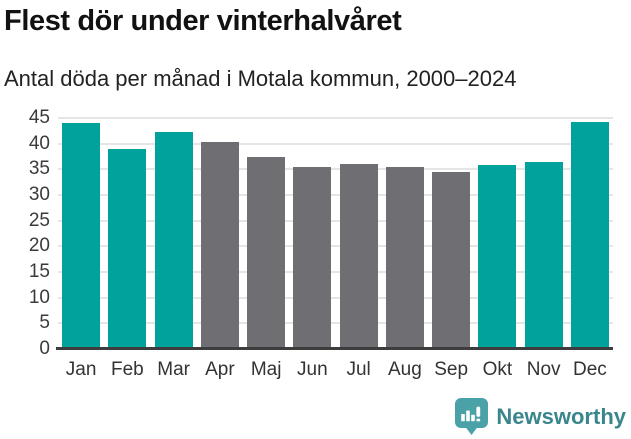 The height and width of the screenshot is (439, 631). I want to click on bar-feb, so click(127, 249).